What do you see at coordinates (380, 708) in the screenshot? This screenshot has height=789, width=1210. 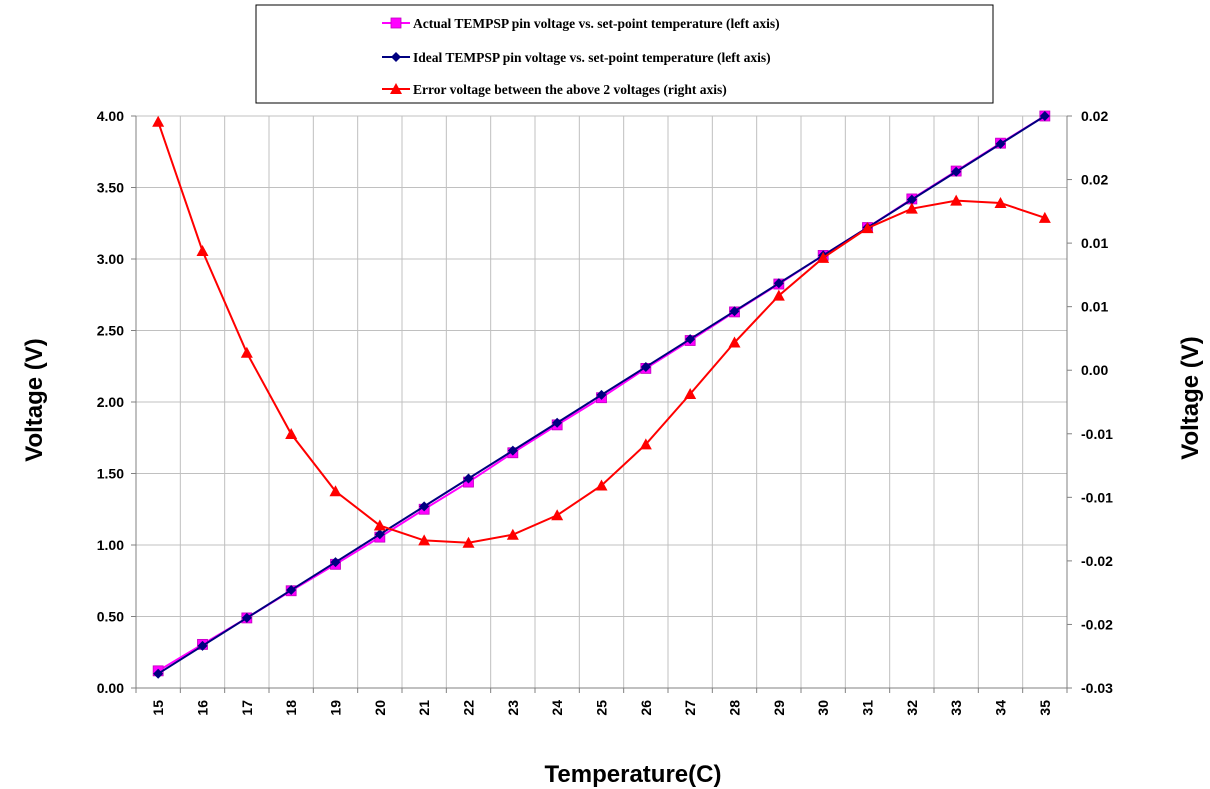 I see `x-tick-label: 20` at bounding box center [380, 708].